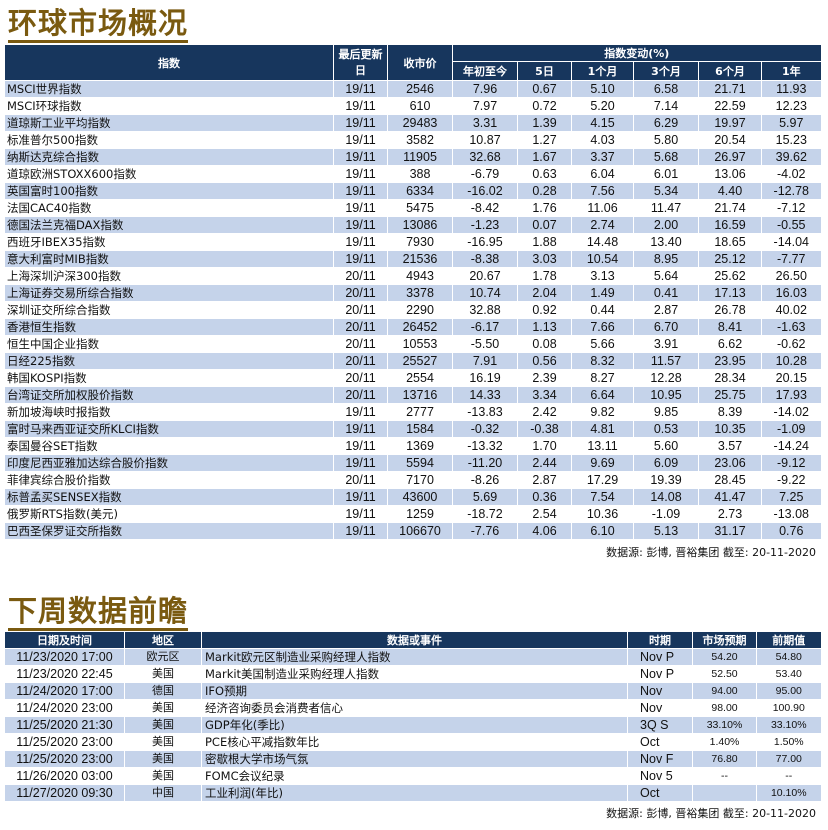 Image resolution: width=828 pixels, height=830 pixels. I want to click on index-name-cell: 纳斯达克综合指数, so click(169, 157).